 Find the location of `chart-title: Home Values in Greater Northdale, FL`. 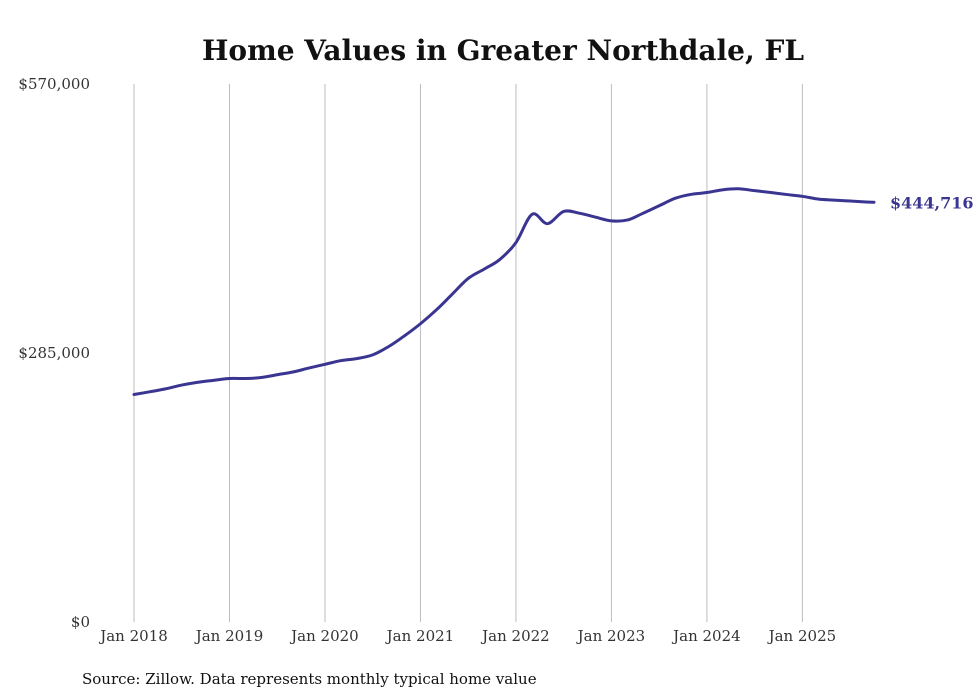

chart-title: Home Values in Greater Northdale, FL is located at coordinates (503, 50).